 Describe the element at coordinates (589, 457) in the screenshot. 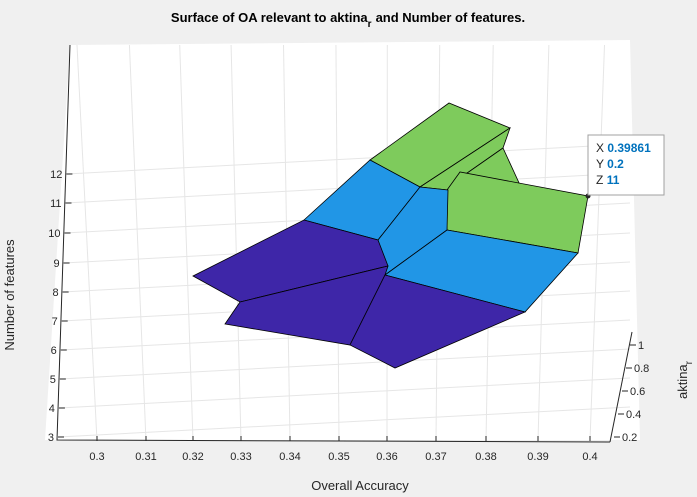

I see `x-tick-label: 0.4` at that location.